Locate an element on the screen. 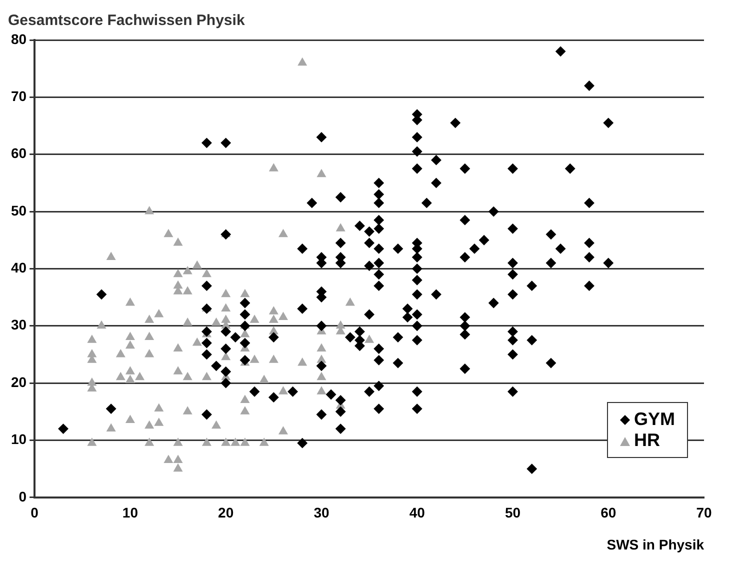  y-tick-label: 30 is located at coordinates (18, 324).